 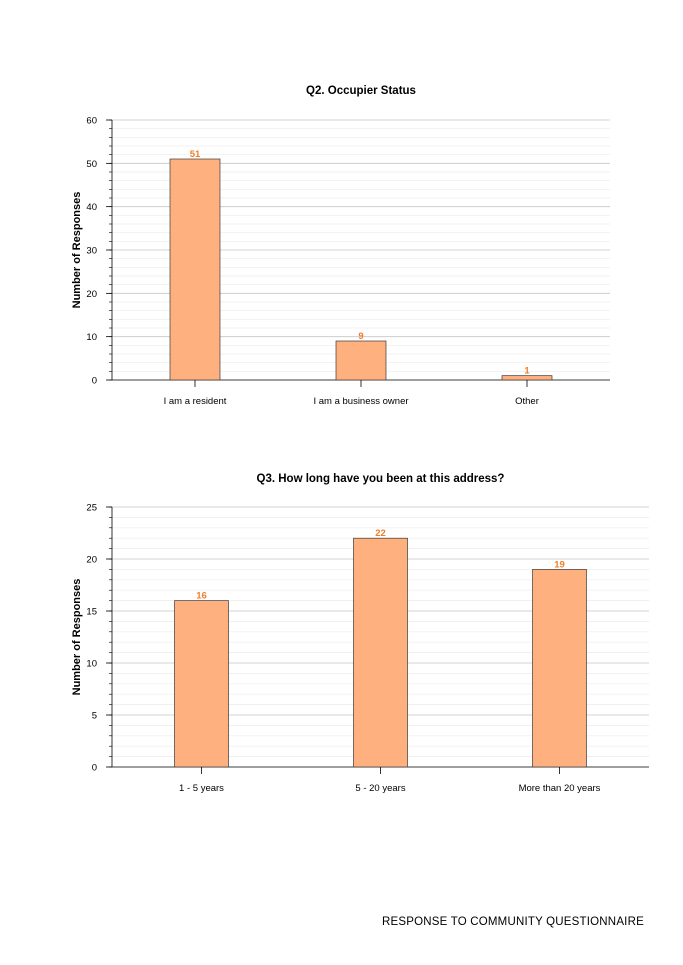 What do you see at coordinates (91, 251) in the screenshot?
I see `y-tick-label: 30` at bounding box center [91, 251].